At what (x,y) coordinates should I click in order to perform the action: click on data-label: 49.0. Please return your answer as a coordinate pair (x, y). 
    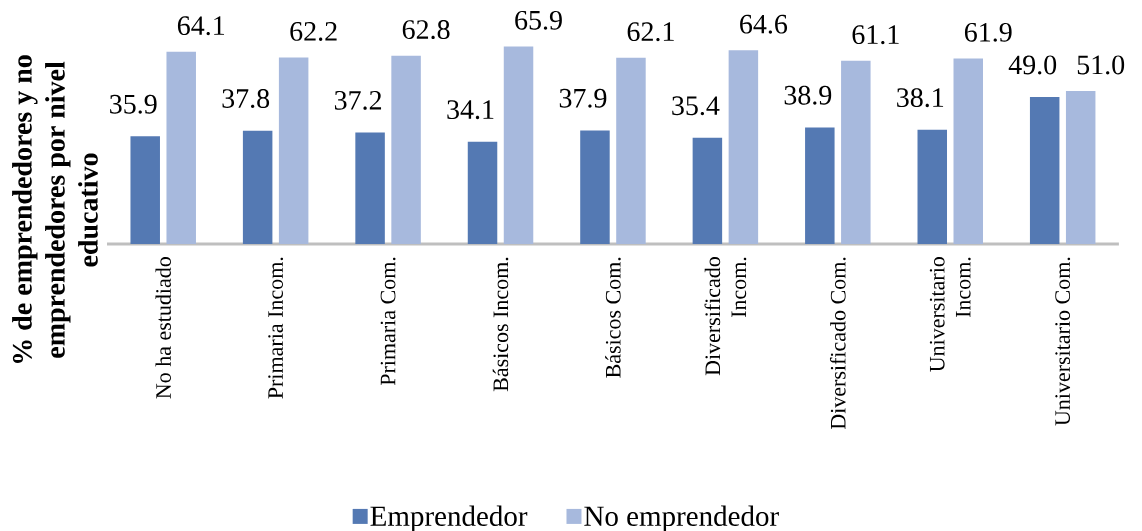
    Looking at the image, I should click on (1032, 65).